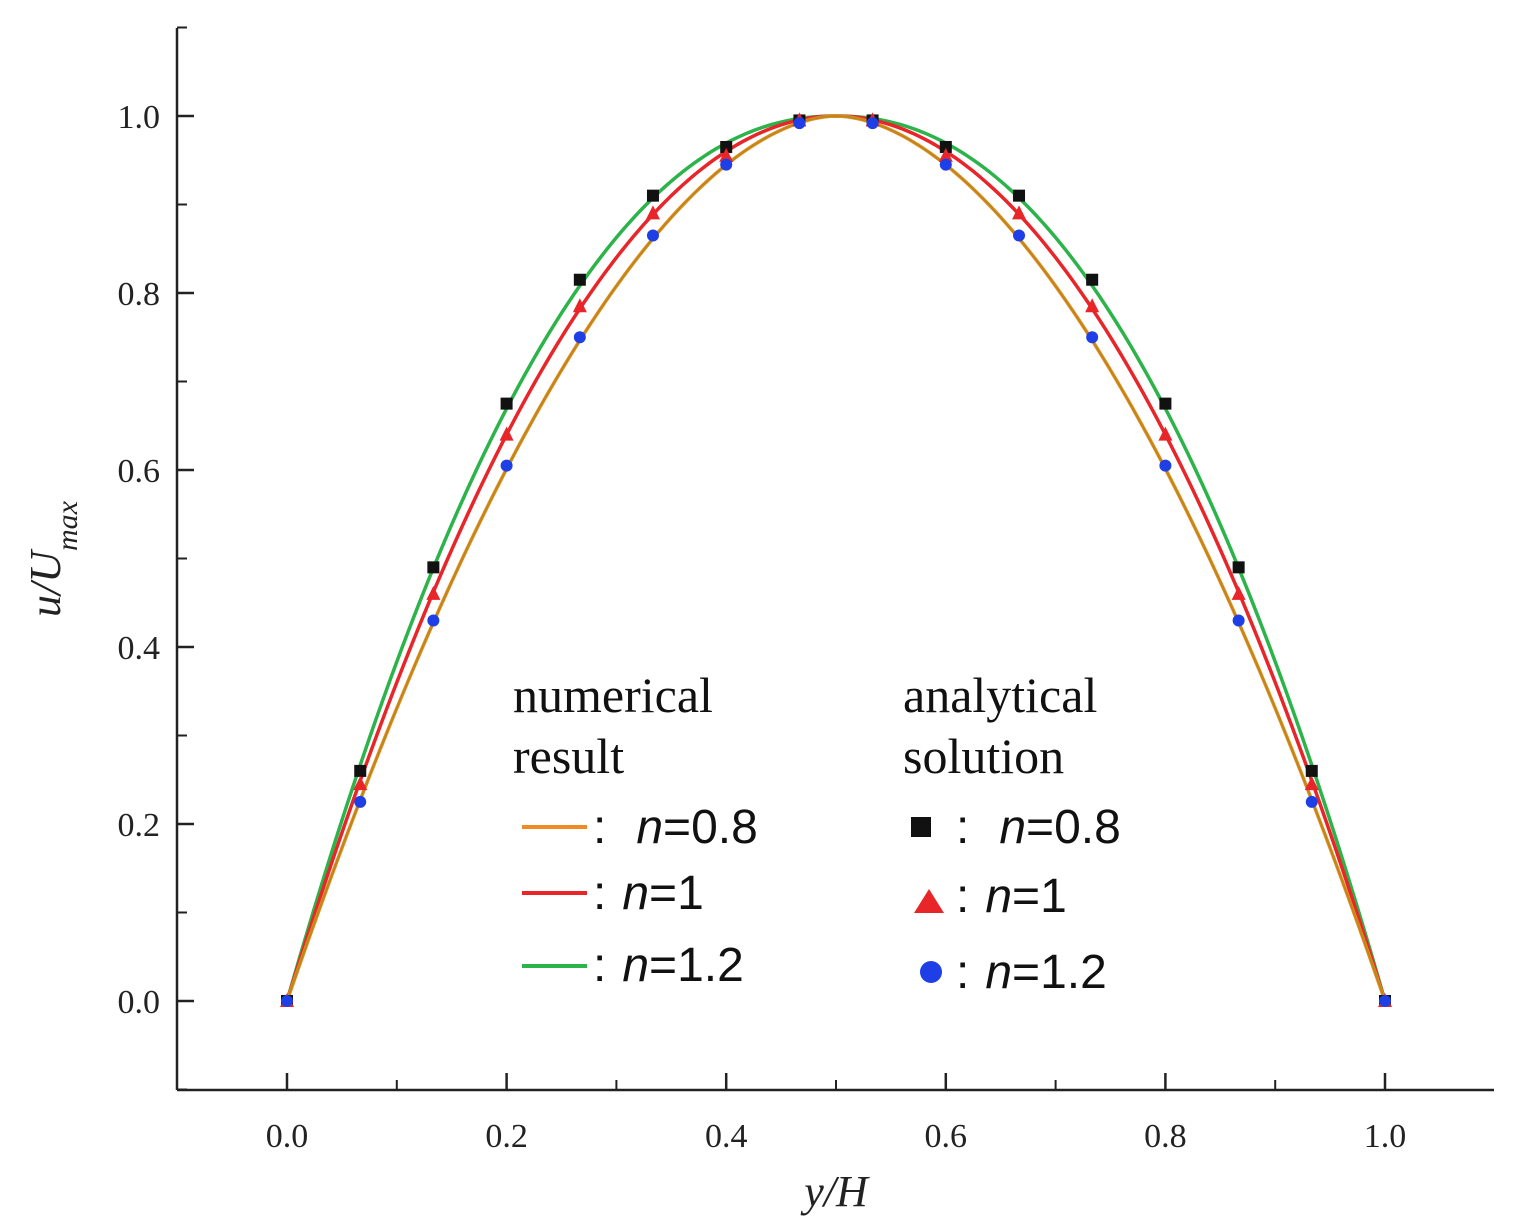  What do you see at coordinates (67, 525) in the screenshot?
I see `y-axis-title-sub: max` at bounding box center [67, 525].